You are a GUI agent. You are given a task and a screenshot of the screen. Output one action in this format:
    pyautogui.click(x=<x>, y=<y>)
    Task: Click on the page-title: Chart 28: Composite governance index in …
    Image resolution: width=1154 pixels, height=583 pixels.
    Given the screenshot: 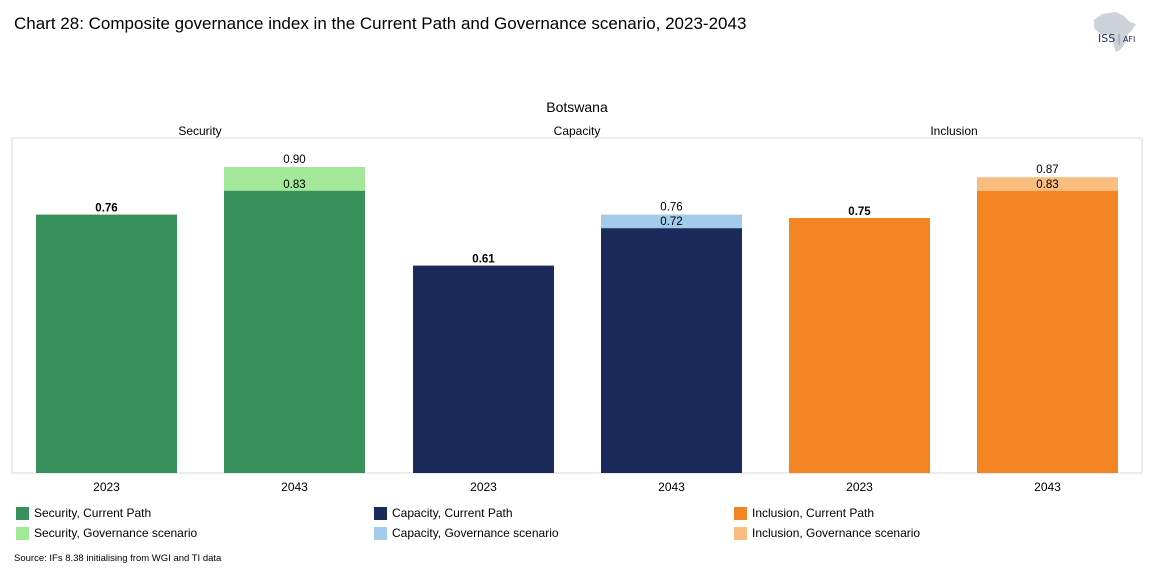 What is the action you would take?
    pyautogui.click(x=380, y=23)
    